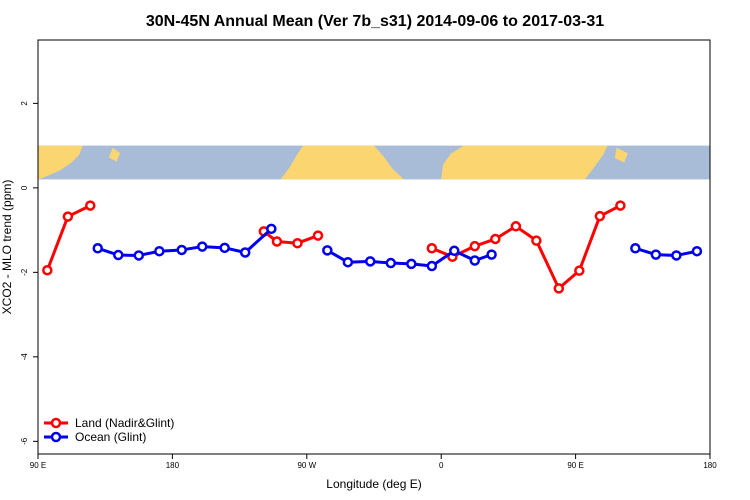  Describe the element at coordinates (342, 162) in the screenshot. I see `map-land-north-america` at that location.